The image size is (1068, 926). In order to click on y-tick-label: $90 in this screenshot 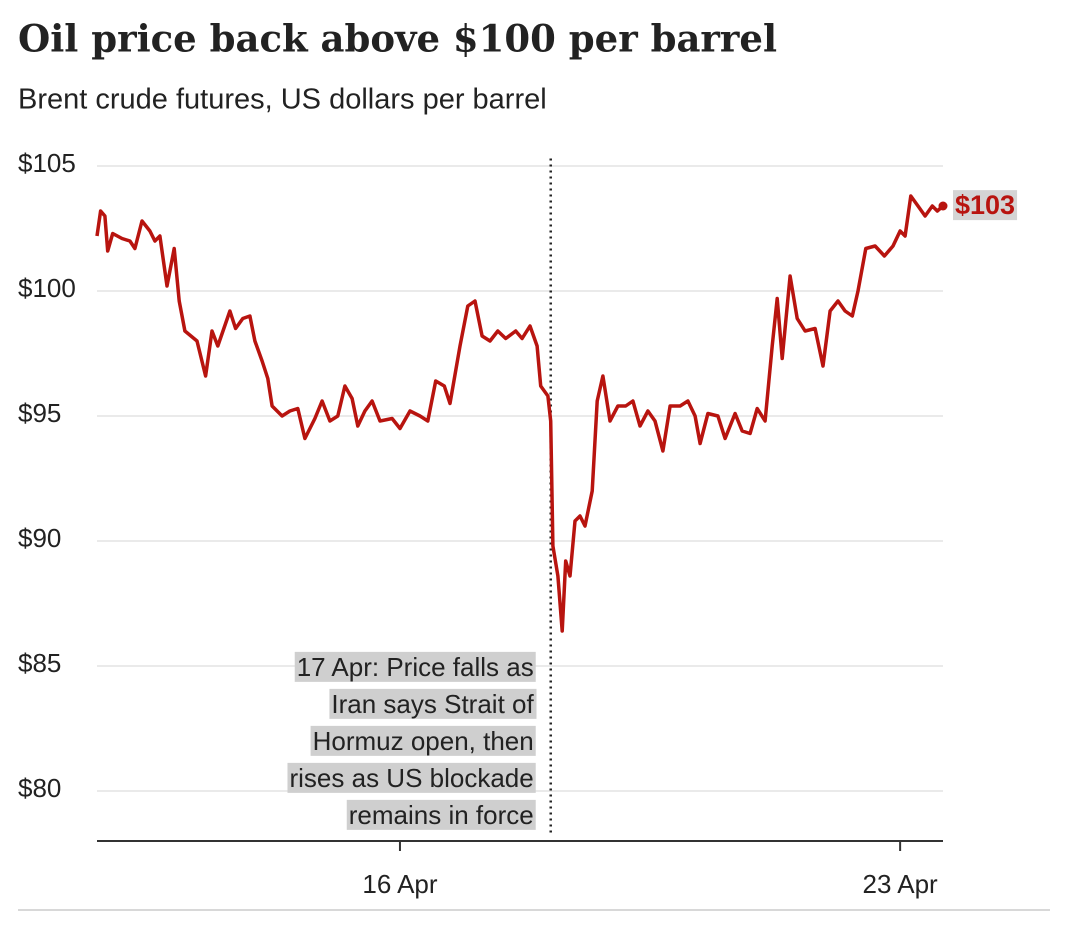, I will do `click(39, 538)`.